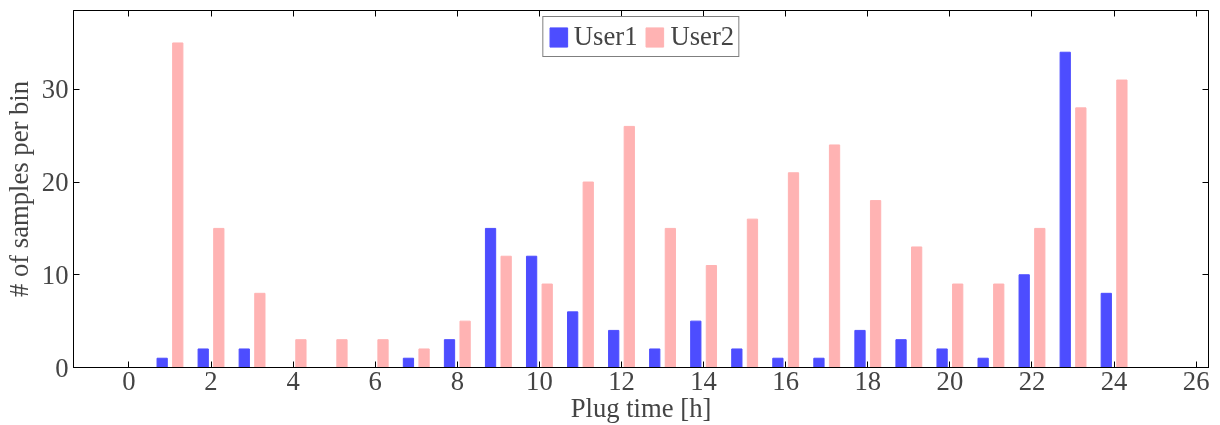  What do you see at coordinates (786, 380) in the screenshot?
I see `x-tick-label: 16` at bounding box center [786, 380].